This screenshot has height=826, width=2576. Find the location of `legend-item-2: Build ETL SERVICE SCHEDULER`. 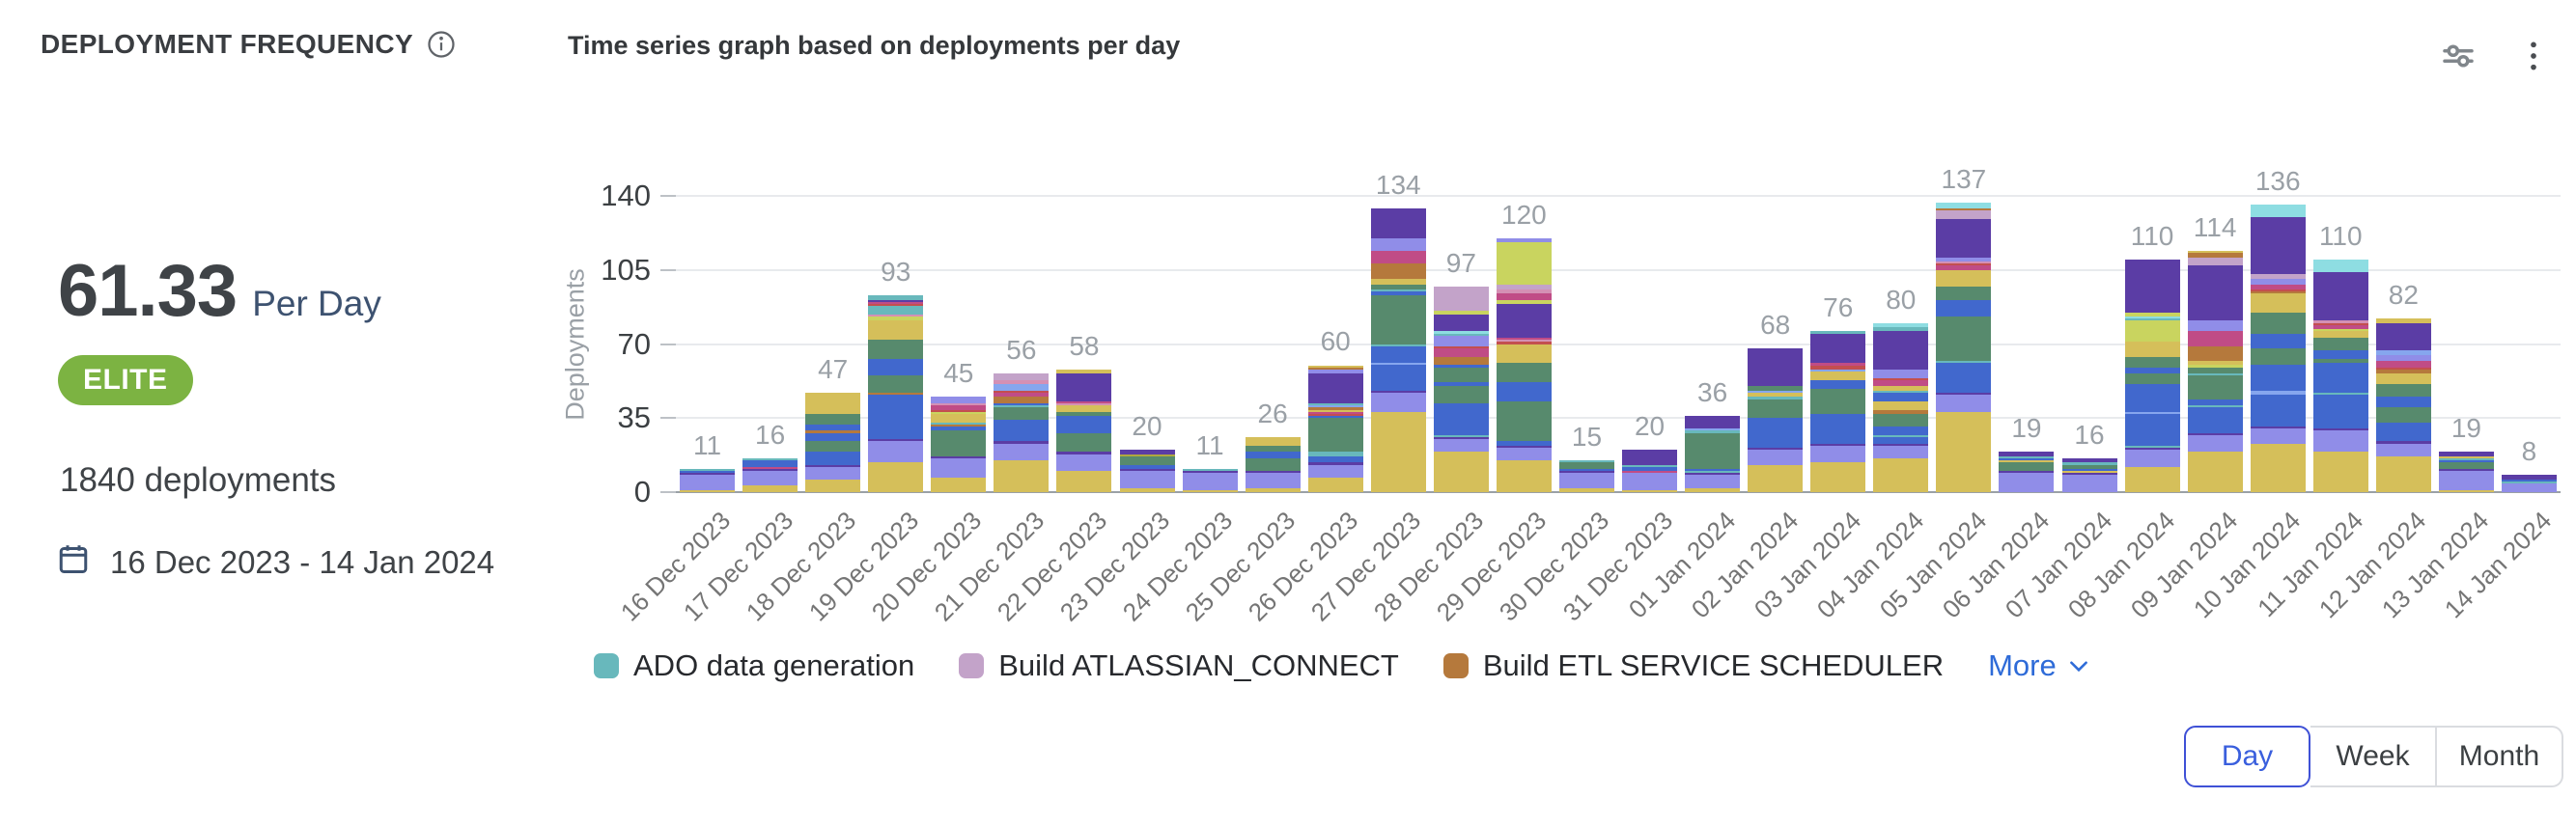

legend-item-2: Build ETL SERVICE SCHEDULER is located at coordinates (1693, 665).